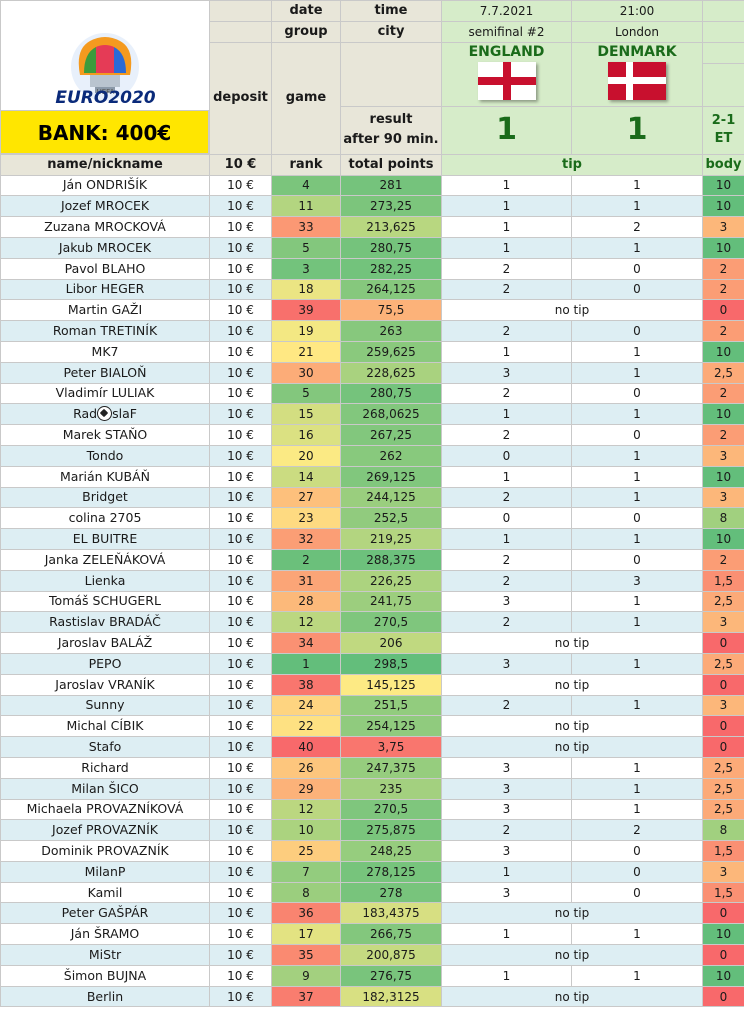 Image resolution: width=744 pixels, height=1009 pixels. What do you see at coordinates (105, 643) in the screenshot?
I see `player-name: Jaroslav BALÁŽ` at bounding box center [105, 643].